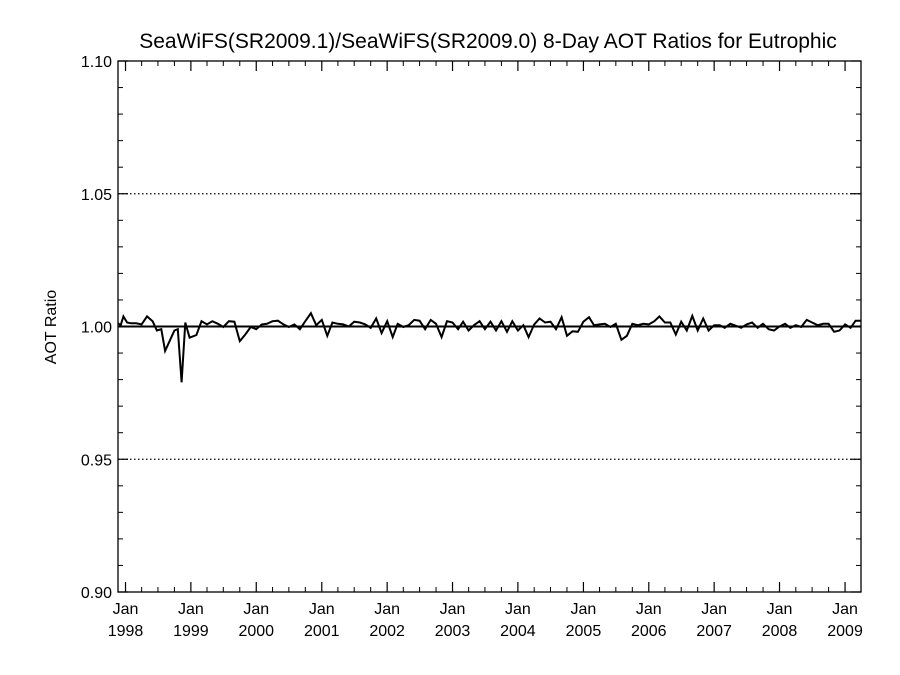  What do you see at coordinates (714, 631) in the screenshot?
I see `x-tick-label-year: 2007` at bounding box center [714, 631].